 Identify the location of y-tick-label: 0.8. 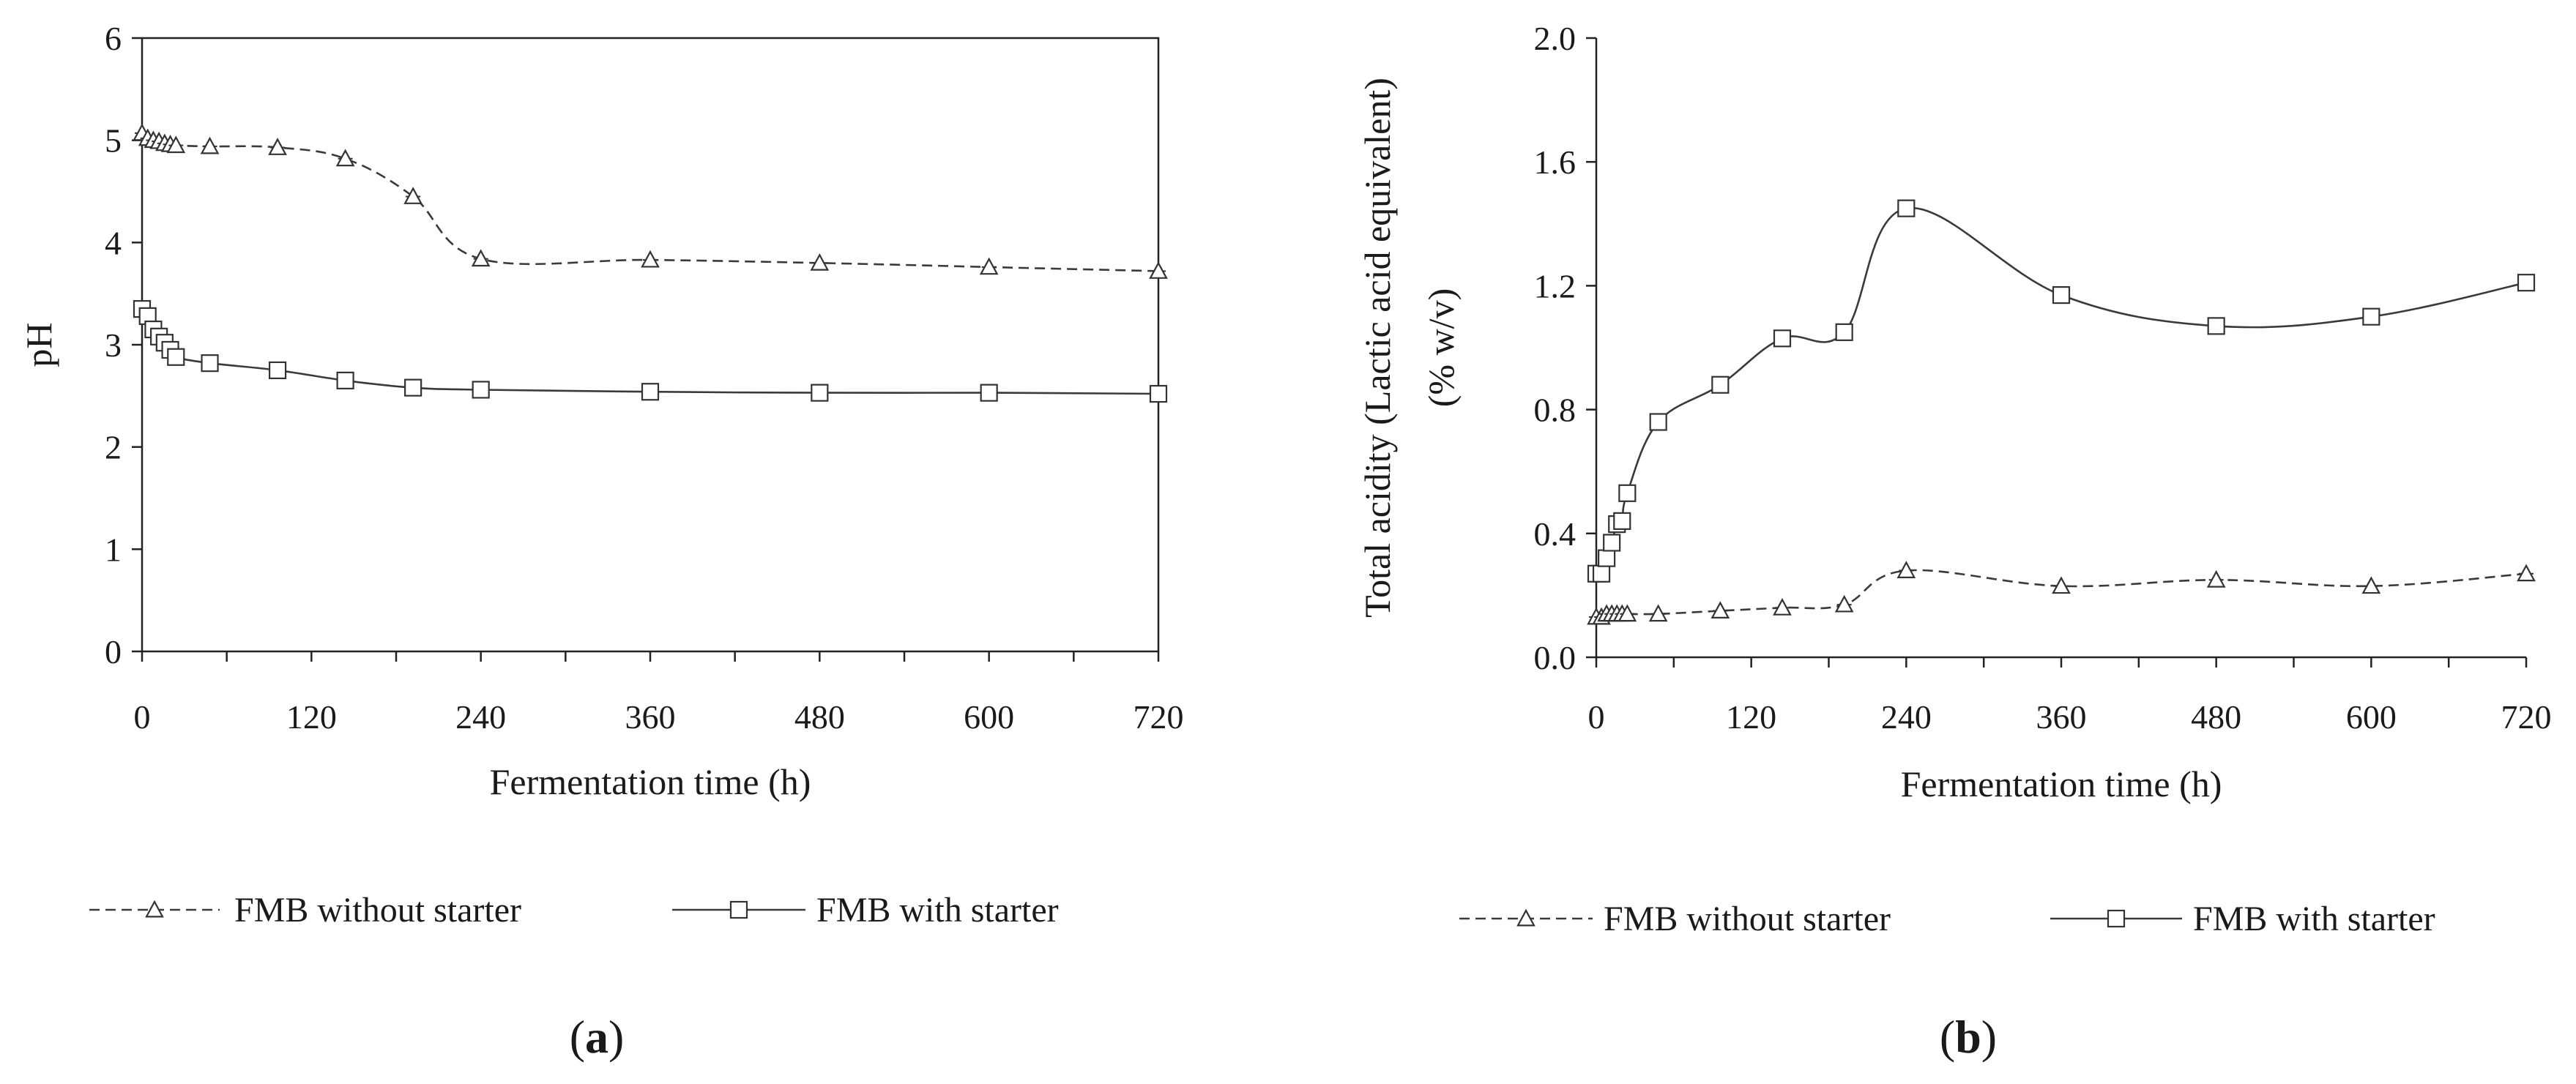
(1555, 411).